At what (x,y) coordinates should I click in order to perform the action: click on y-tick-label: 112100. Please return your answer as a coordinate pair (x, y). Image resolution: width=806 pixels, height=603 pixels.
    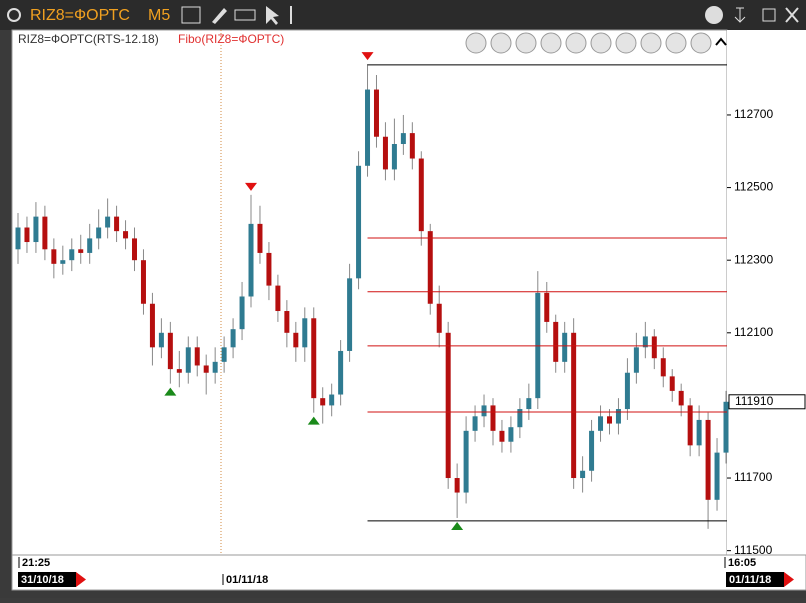
    Looking at the image, I should click on (753, 332).